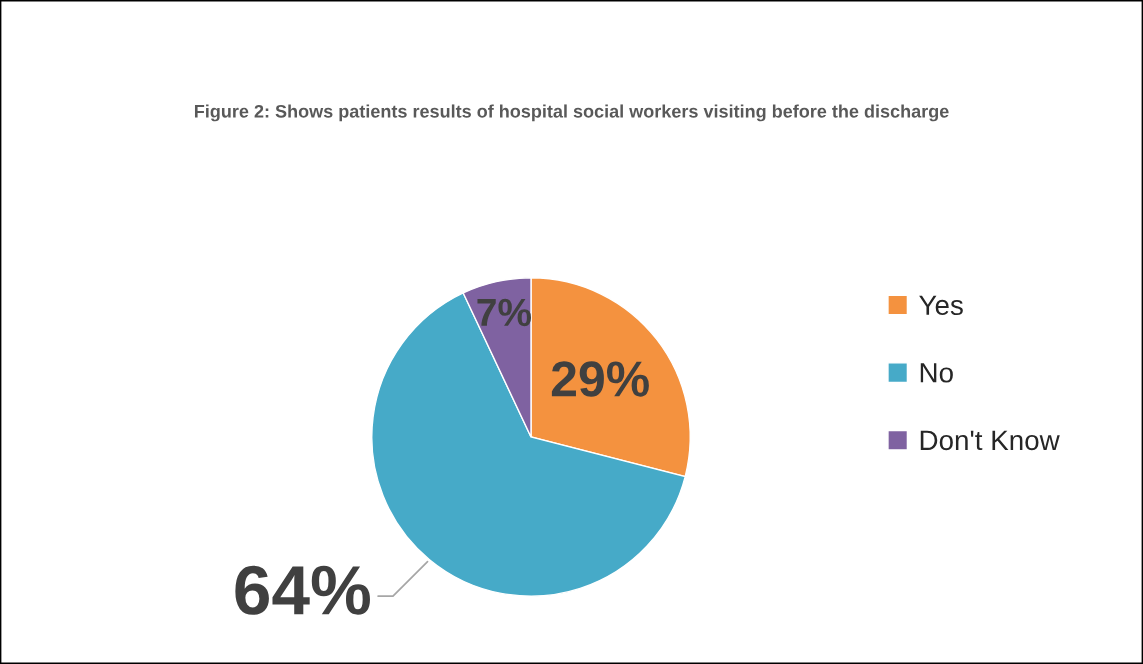 The width and height of the screenshot is (1143, 664). I want to click on data-label: 64%, so click(302, 590).